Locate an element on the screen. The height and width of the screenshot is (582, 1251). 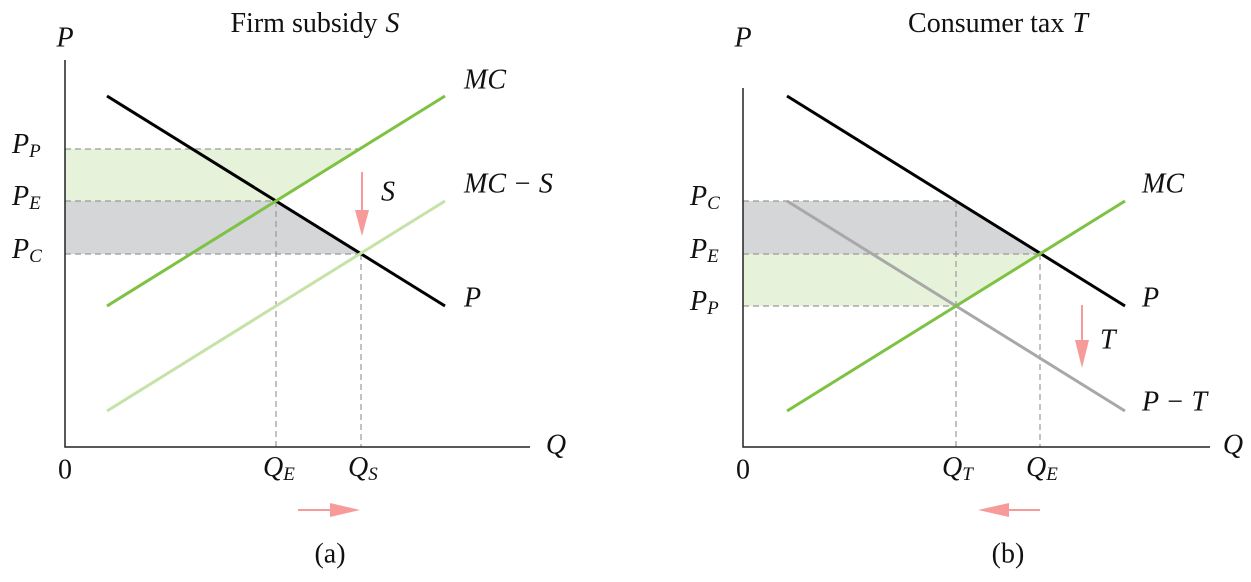
curve-label: P − T is located at coordinates (1175, 401).